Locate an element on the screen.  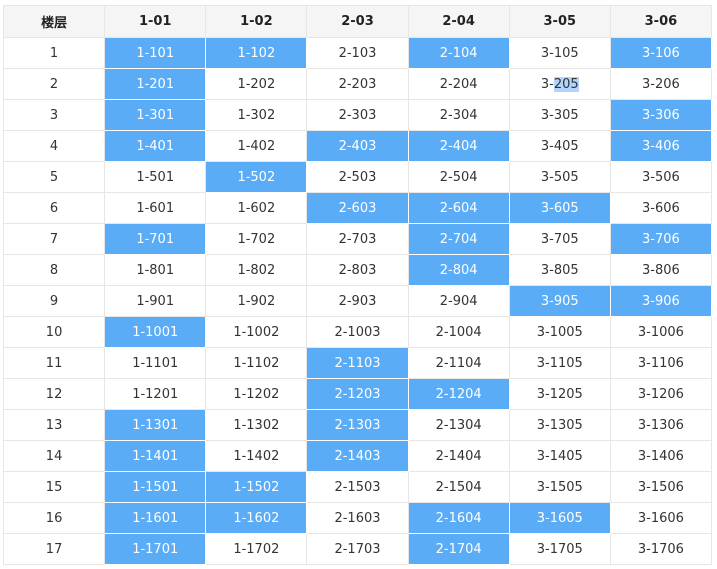
room-cell: 1-1102 is located at coordinates (256, 363).